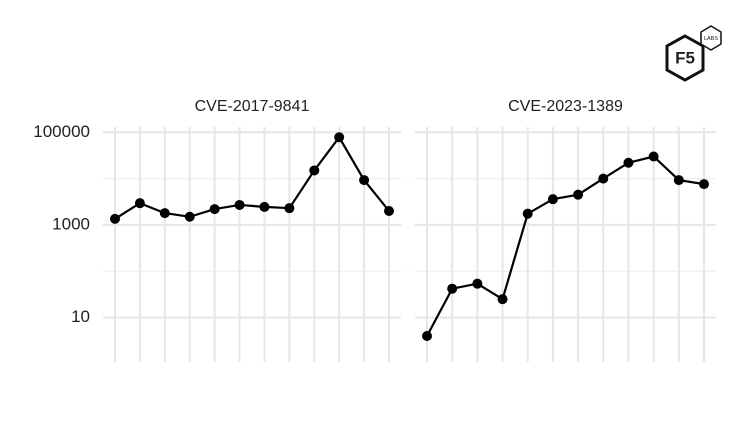 The image size is (750, 422). Describe the element at coordinates (80, 316) in the screenshot. I see `y-tick-label: 10` at that location.